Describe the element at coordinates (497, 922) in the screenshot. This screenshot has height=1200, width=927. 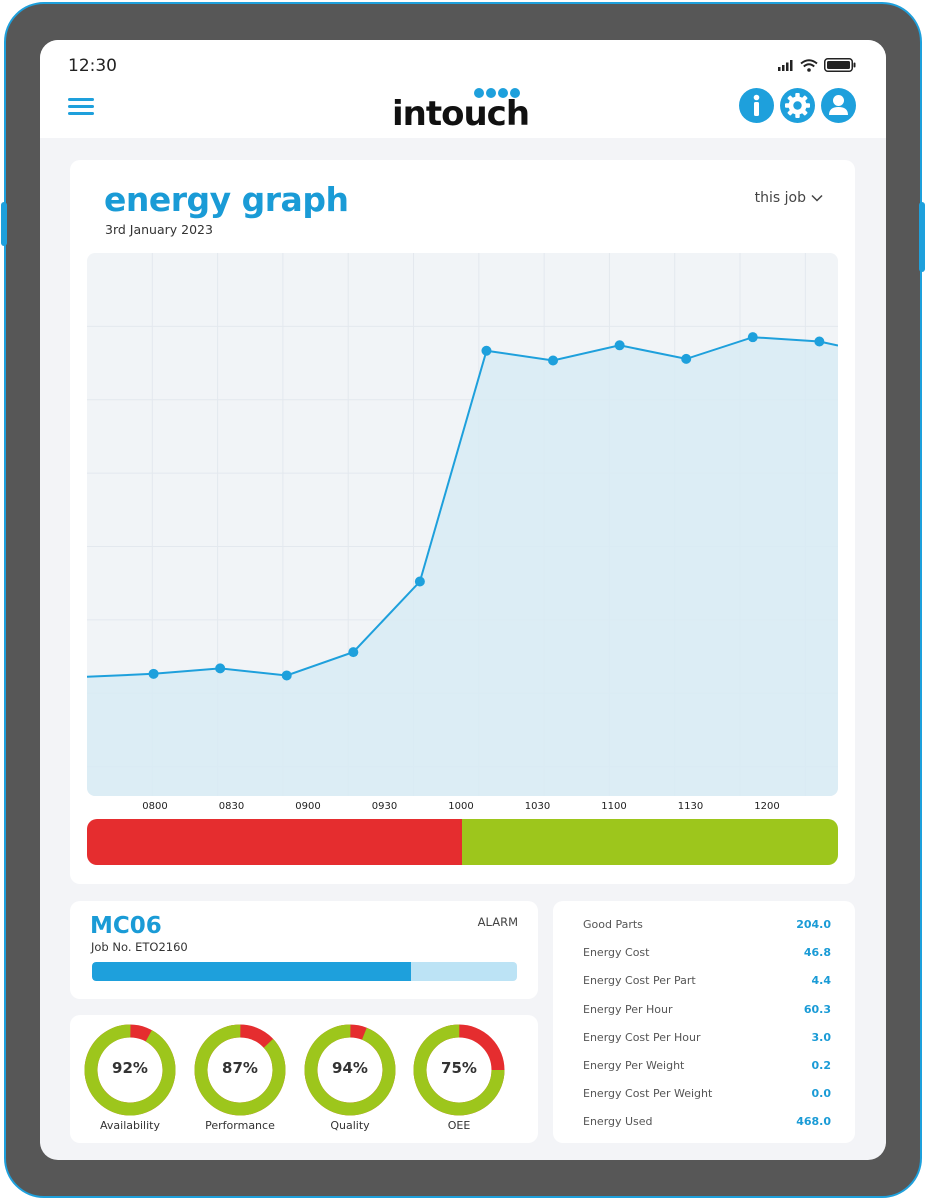
I see `machine-status: ALARM` at that location.